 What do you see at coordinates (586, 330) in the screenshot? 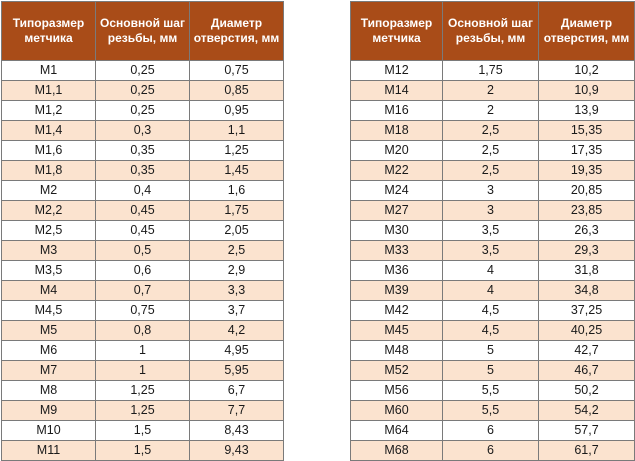
I see `hole-diameter-cell: 40,25` at bounding box center [586, 330].